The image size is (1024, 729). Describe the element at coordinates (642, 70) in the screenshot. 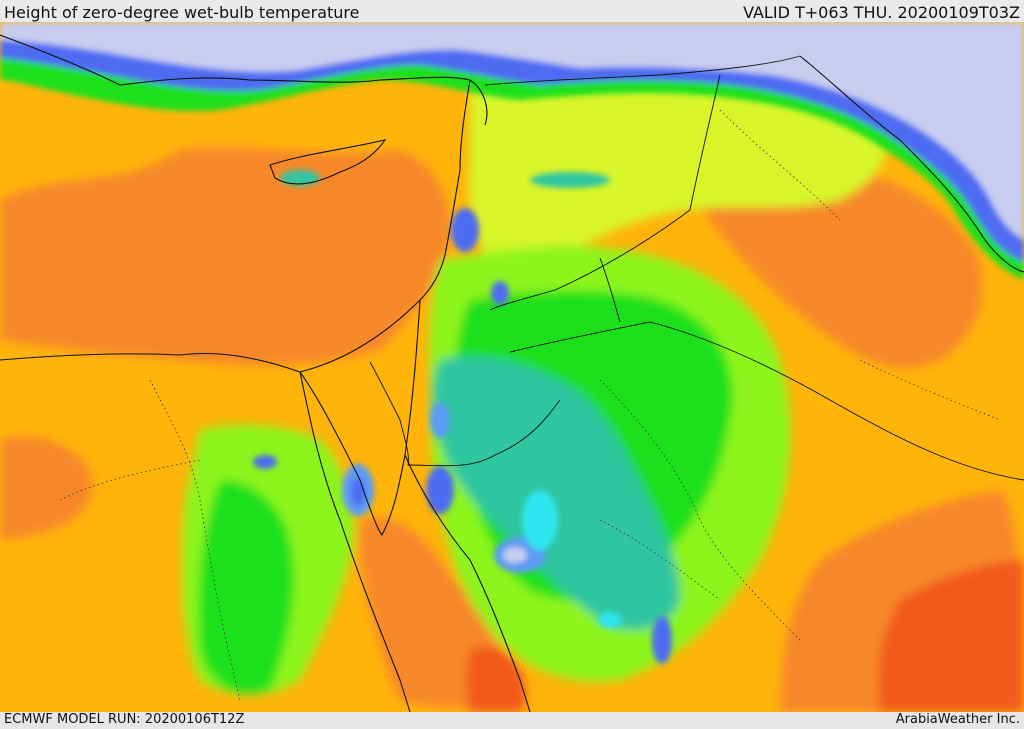

I see `border-syria-turkey` at that location.